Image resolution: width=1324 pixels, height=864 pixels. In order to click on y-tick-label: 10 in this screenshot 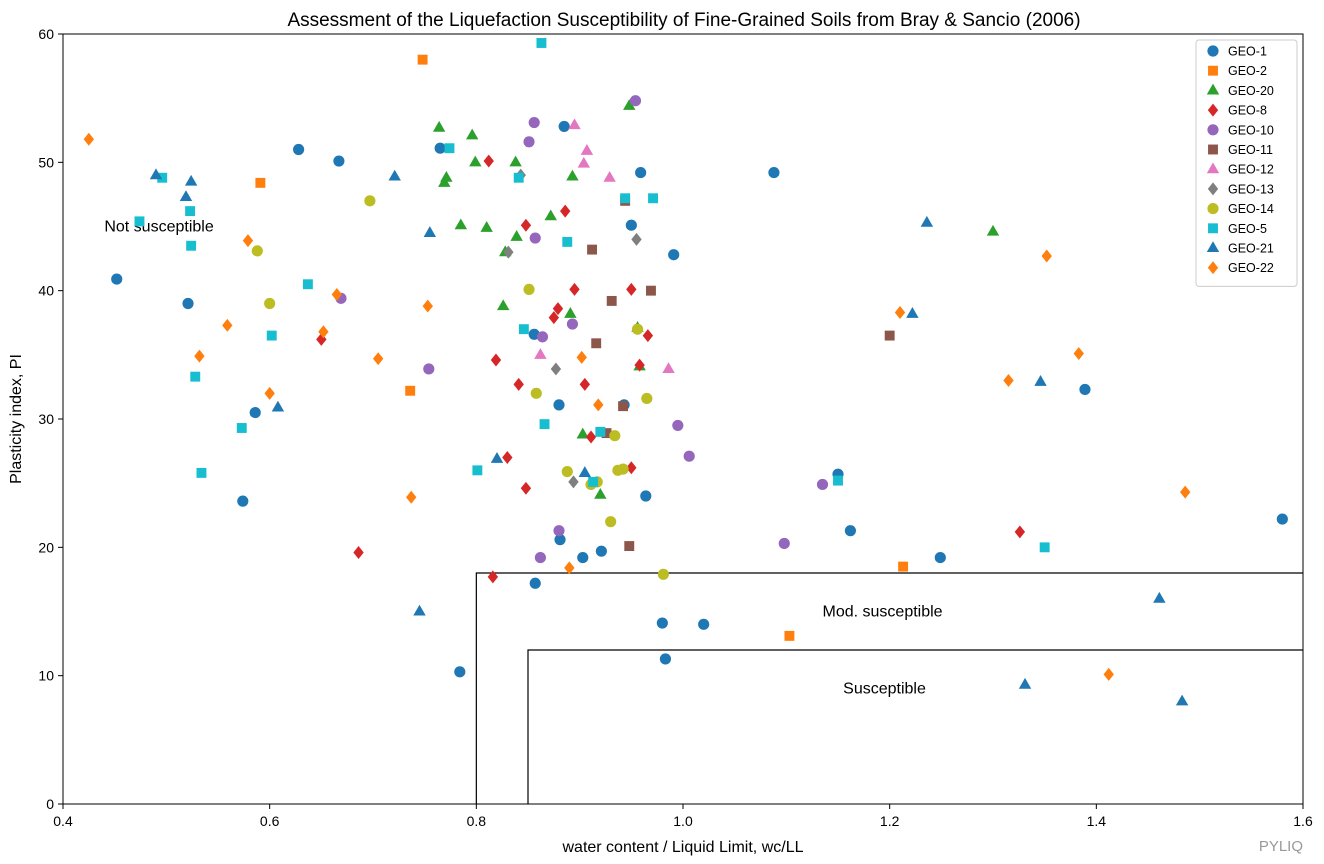, I will do `click(46, 676)`.